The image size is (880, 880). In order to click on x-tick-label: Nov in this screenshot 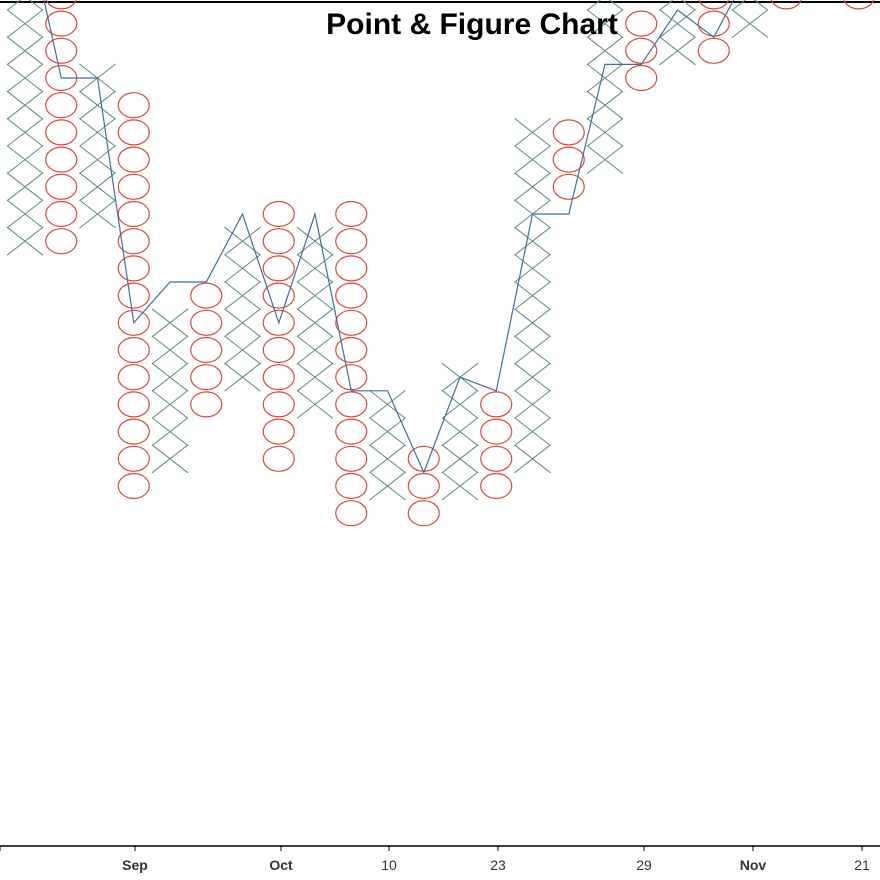, I will do `click(753, 865)`.